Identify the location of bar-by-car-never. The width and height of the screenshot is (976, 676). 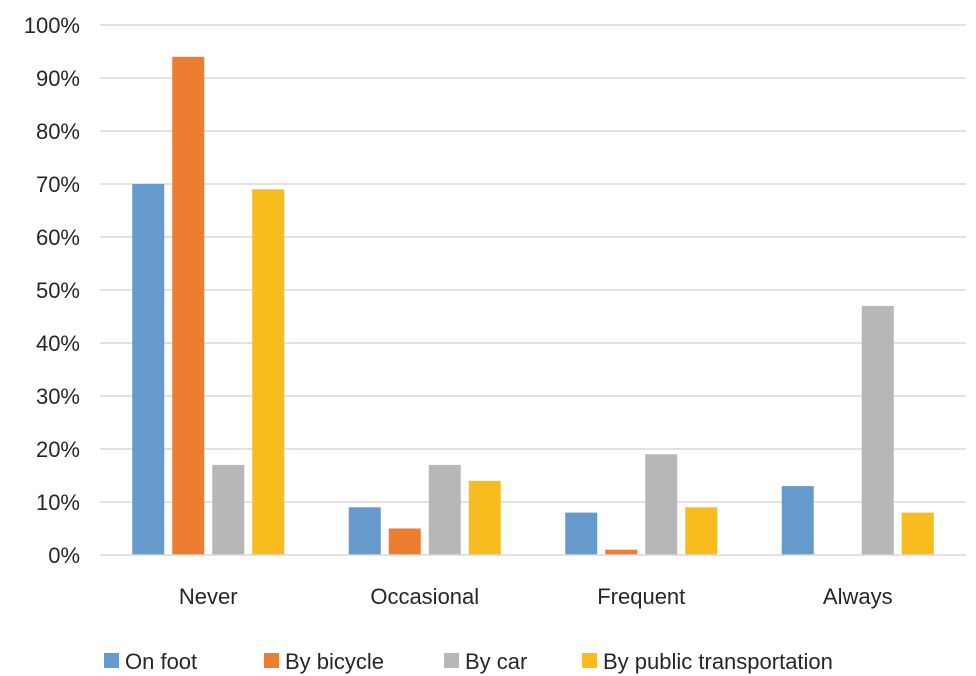
(228, 509).